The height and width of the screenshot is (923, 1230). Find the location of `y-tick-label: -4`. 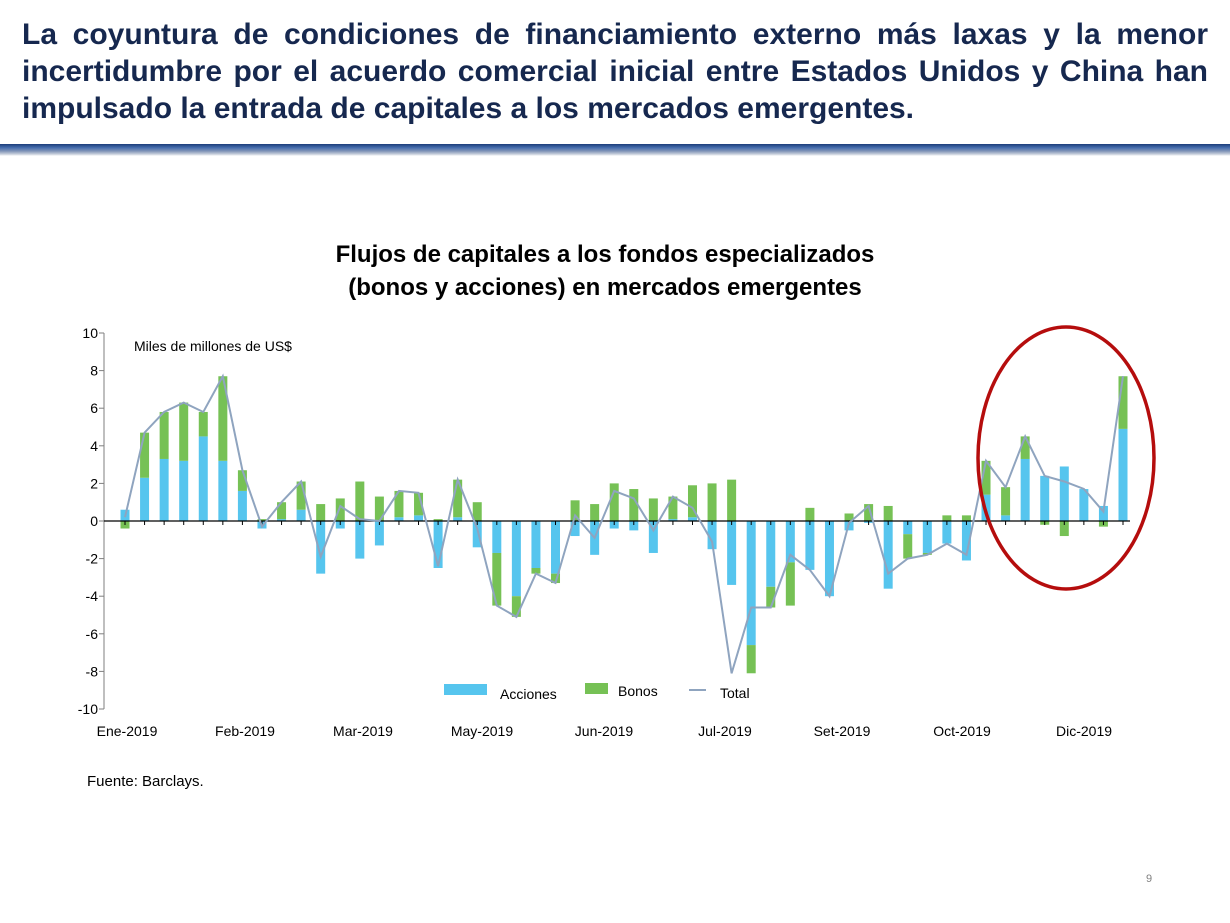

y-tick-label: -4 is located at coordinates (92, 596).